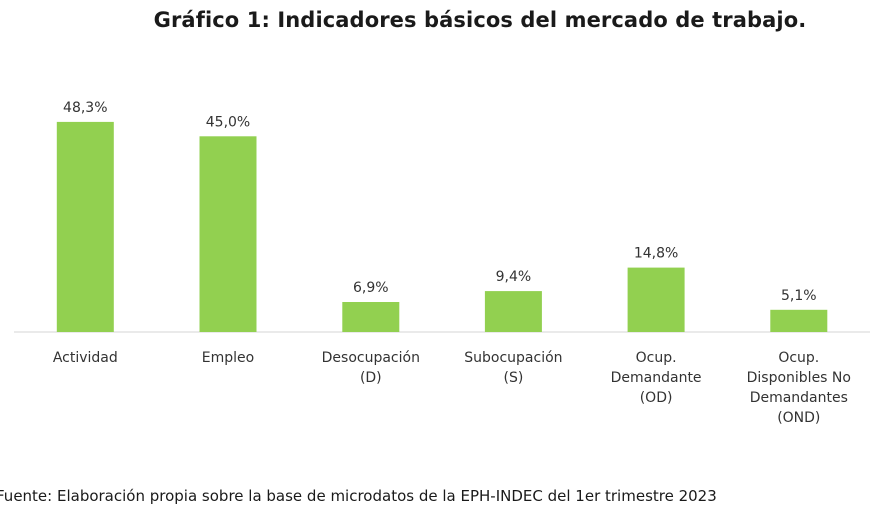  What do you see at coordinates (799, 296) in the screenshot?
I see `data-label-6: 5,1%` at bounding box center [799, 296].